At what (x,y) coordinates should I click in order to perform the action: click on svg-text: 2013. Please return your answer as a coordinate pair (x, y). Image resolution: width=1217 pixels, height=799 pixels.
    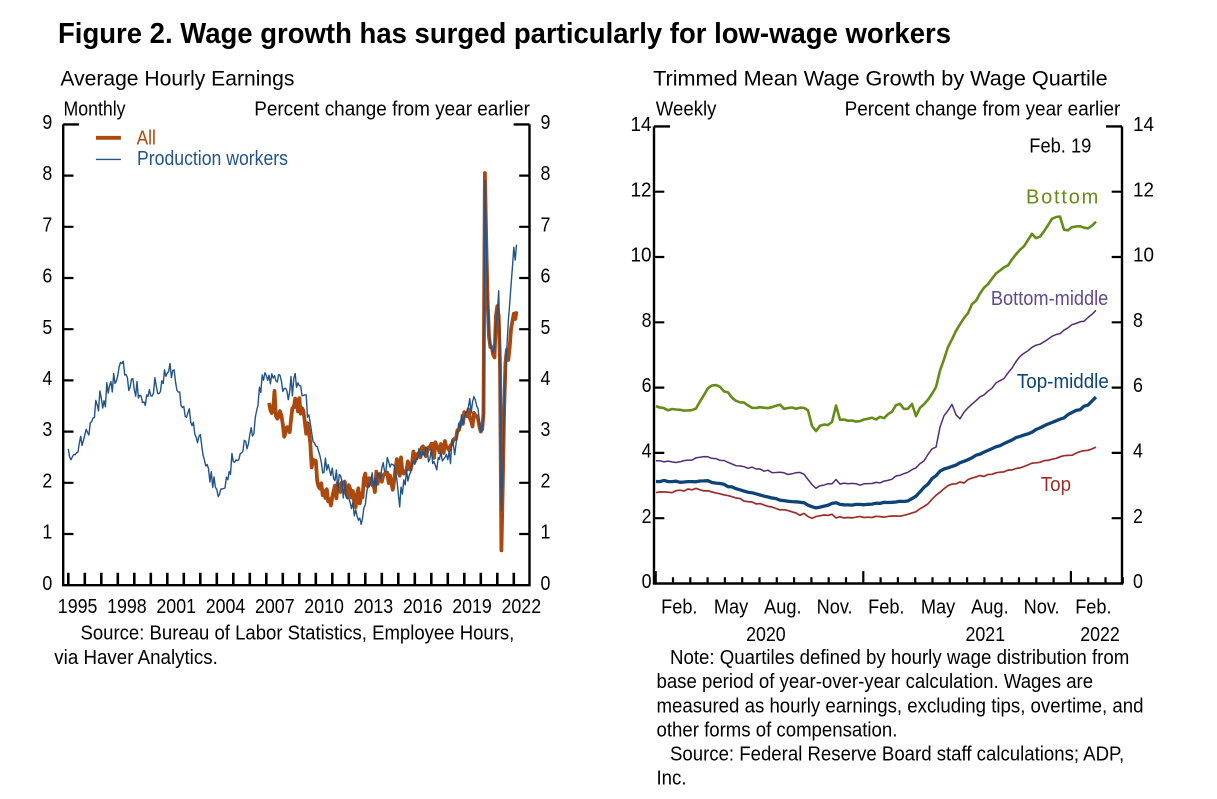
    Looking at the image, I should click on (374, 607).